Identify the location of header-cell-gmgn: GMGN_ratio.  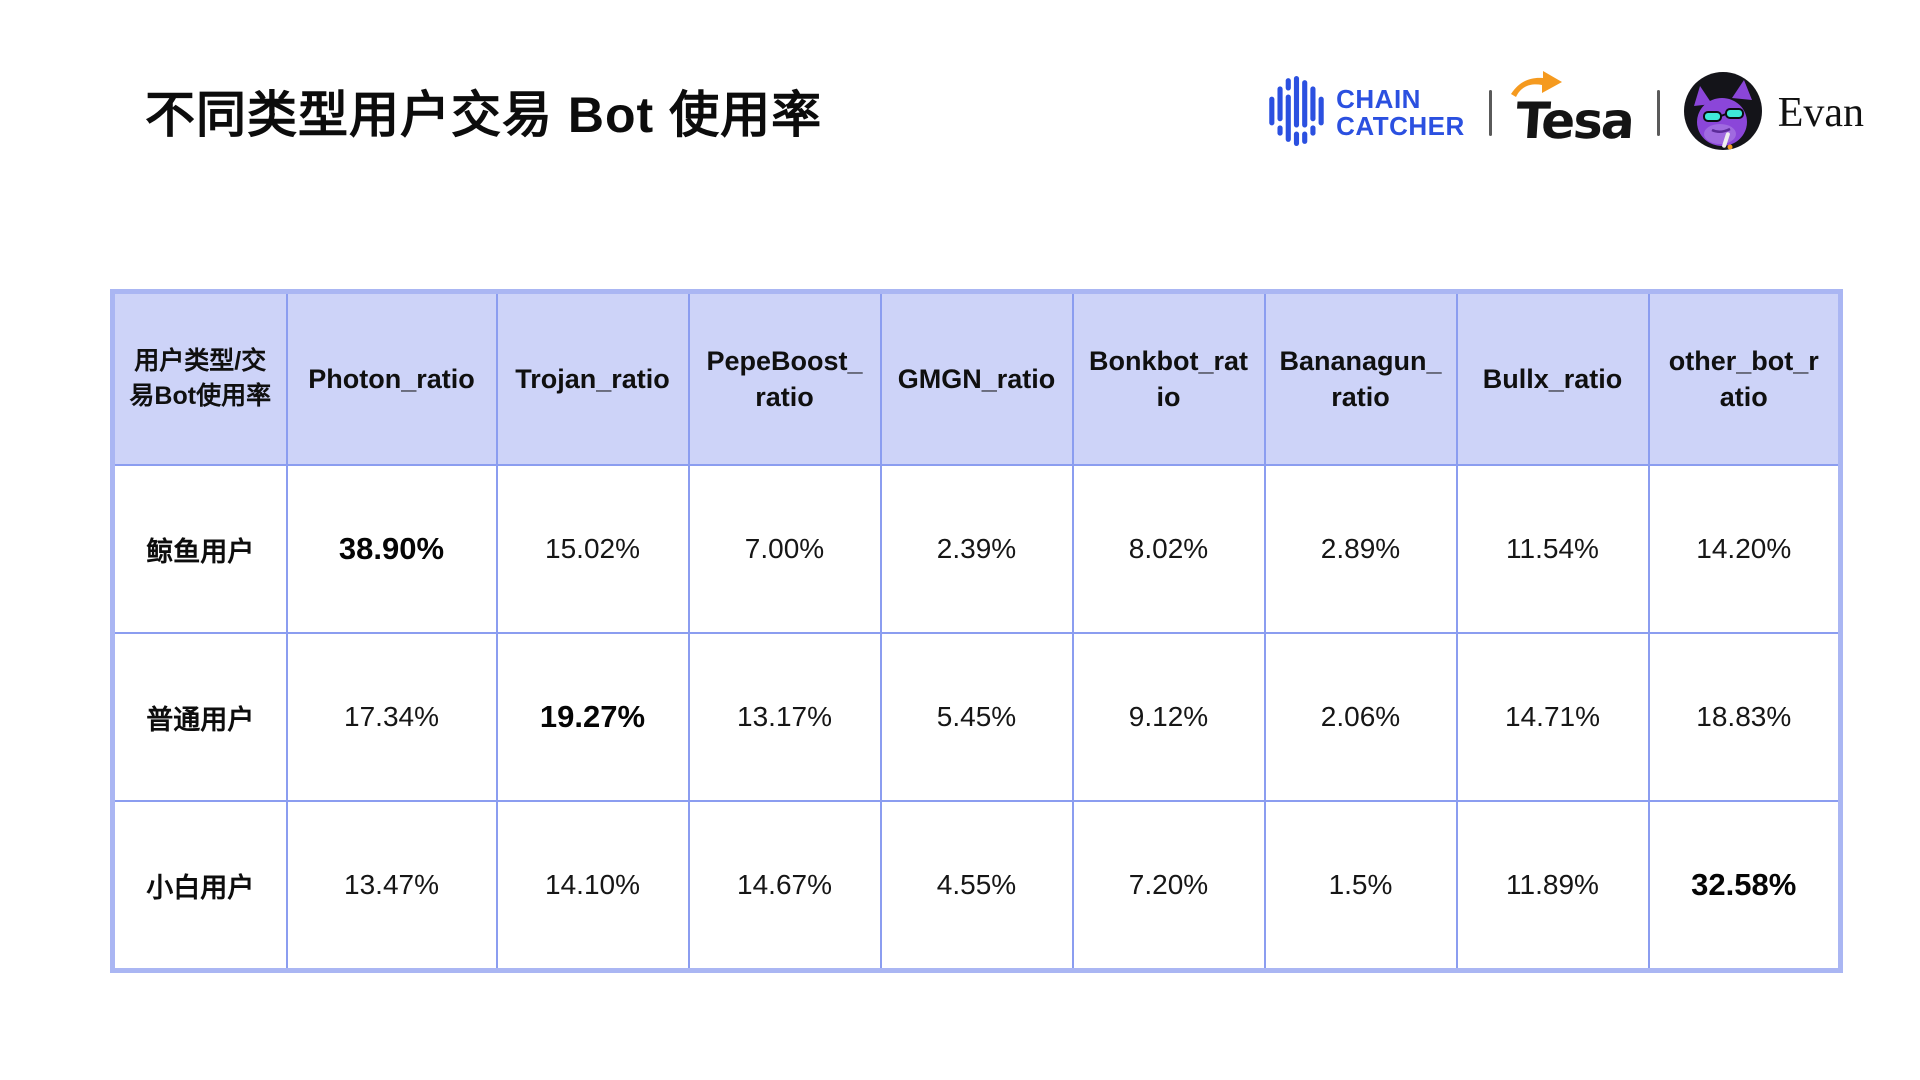
(976, 378).